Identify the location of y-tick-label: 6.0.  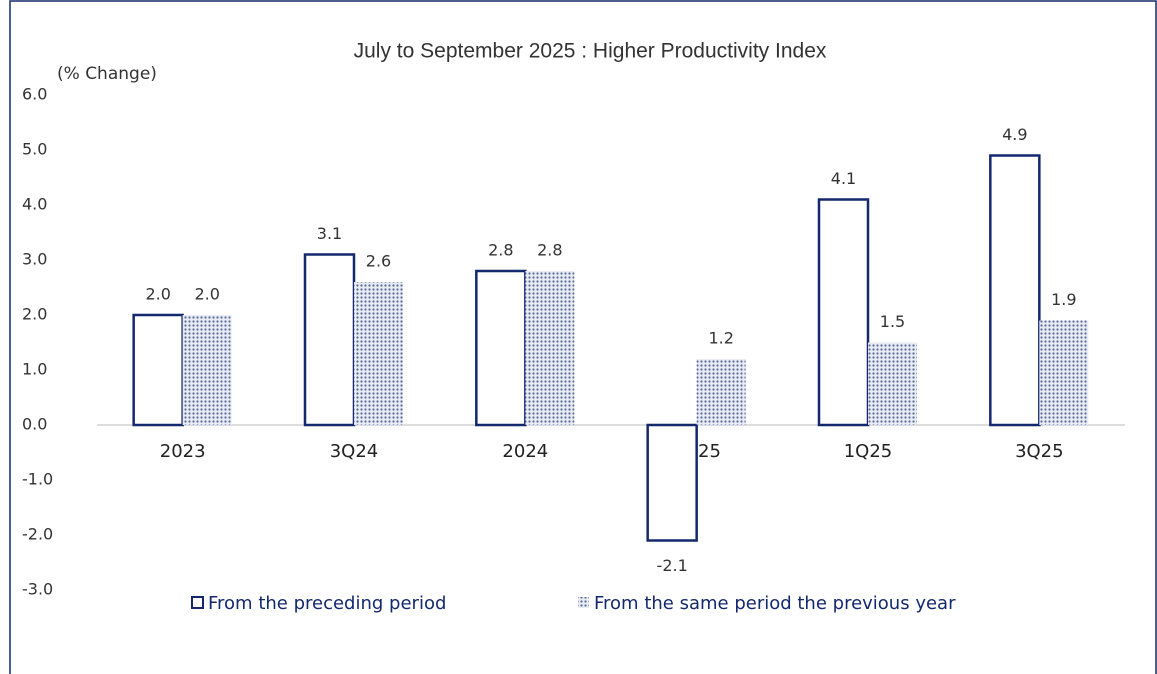
(34, 94).